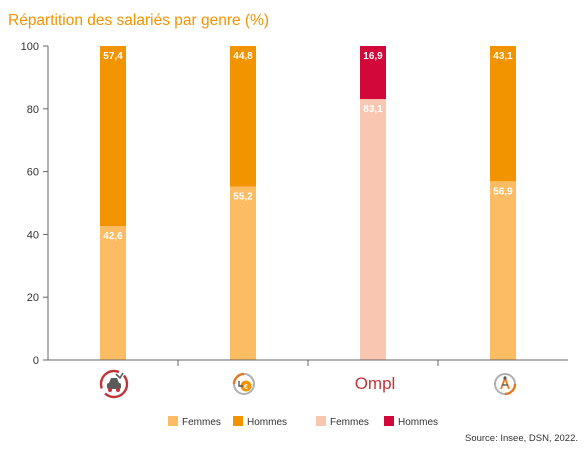 The image size is (588, 457). I want to click on bar-value-label: 55,2, so click(243, 197).